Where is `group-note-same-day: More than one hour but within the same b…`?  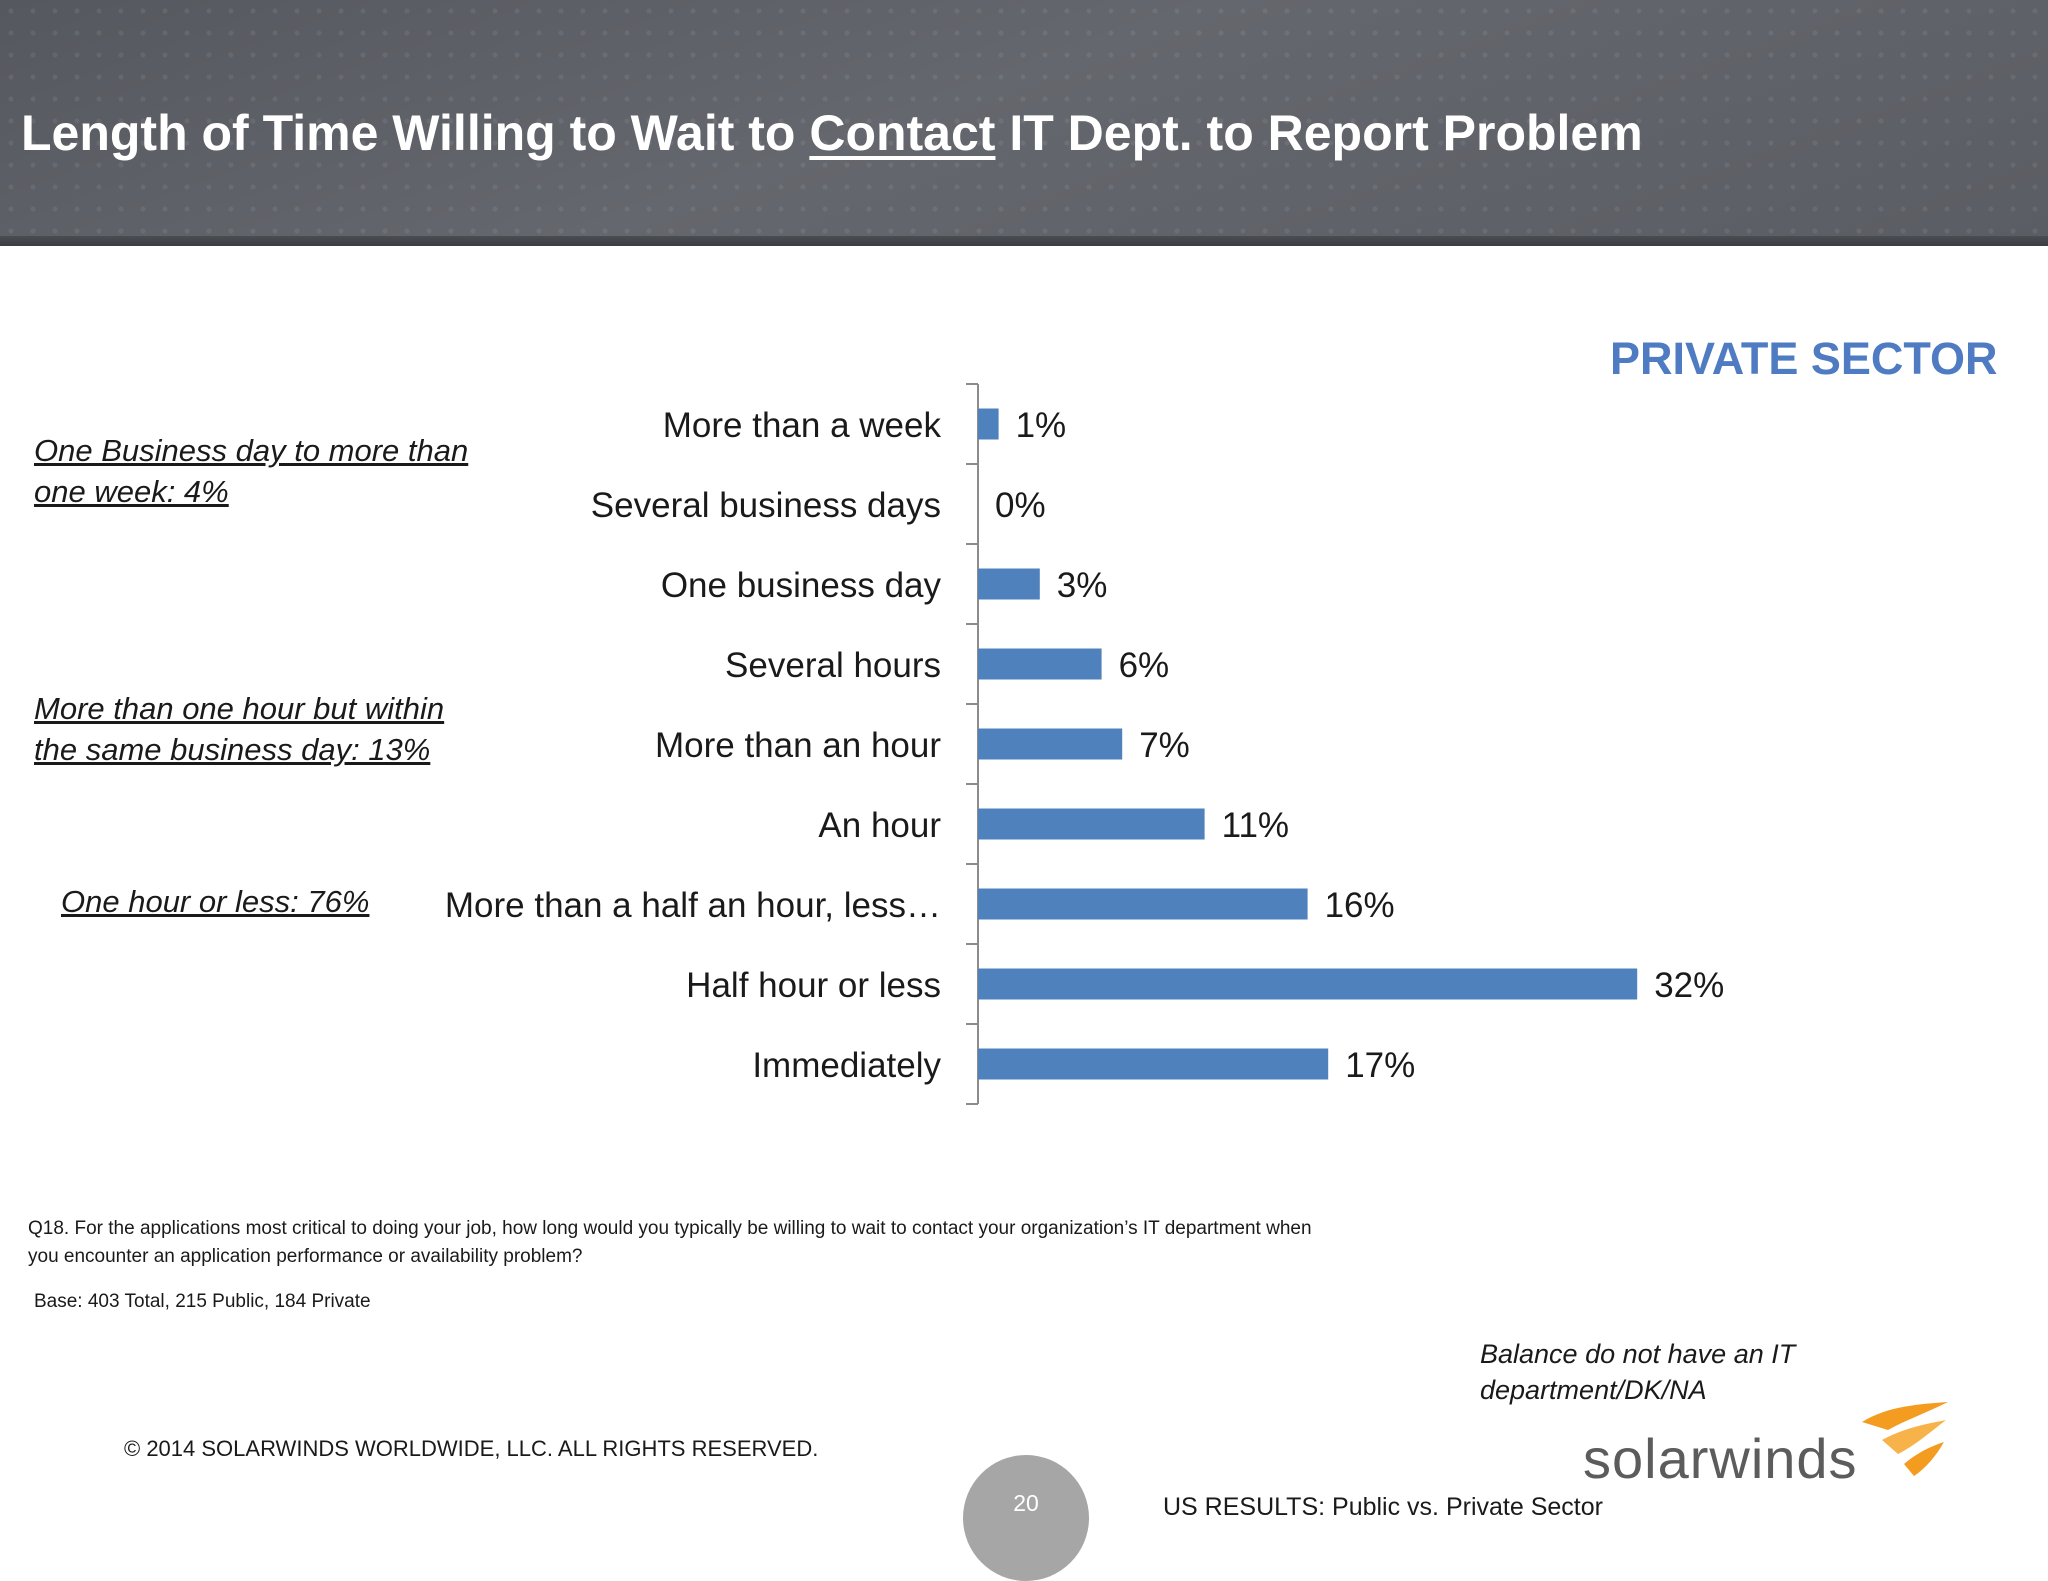
group-note-same-day: More than one hour but within the same b… is located at coordinates (239, 729).